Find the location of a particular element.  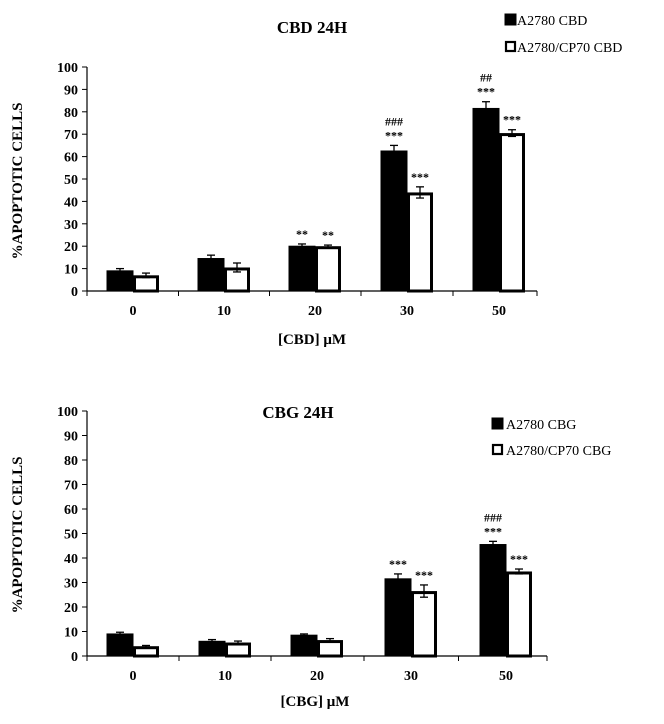

legend-label: A2780 CBD is located at coordinates (552, 21).